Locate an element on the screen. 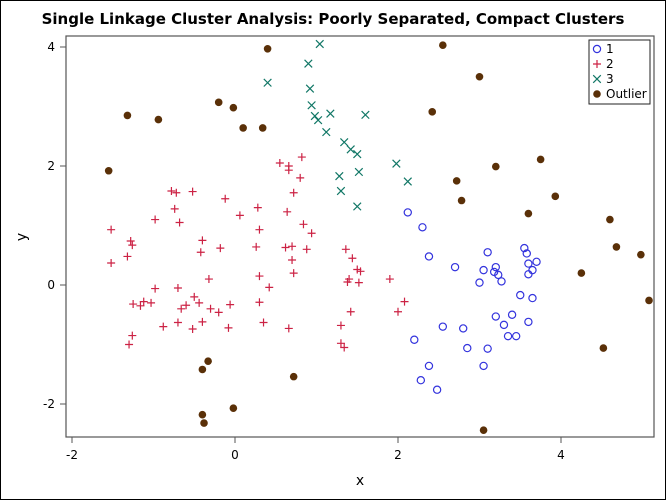  legend: 1 2 3 Outlier is located at coordinates (619, 72).